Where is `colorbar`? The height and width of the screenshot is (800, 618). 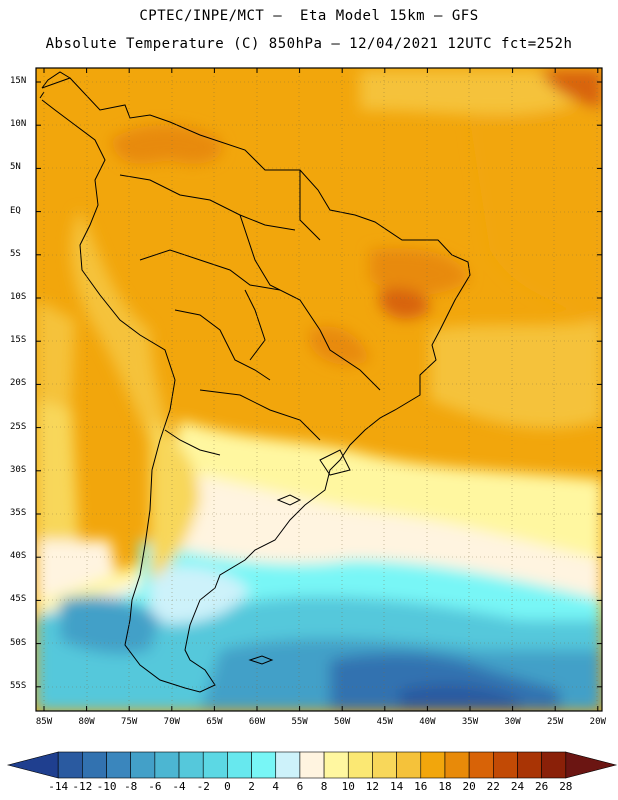
colorbar is located at coordinates (312, 765).